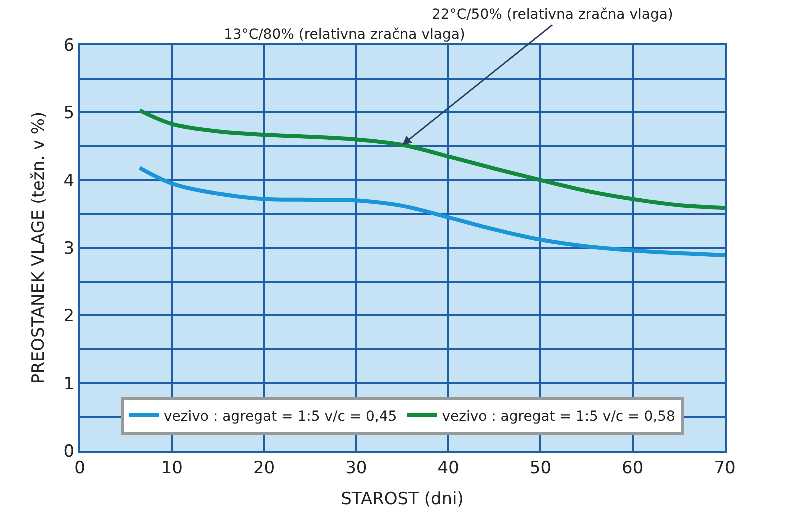 The width and height of the screenshot is (795, 517). What do you see at coordinates (725, 468) in the screenshot?
I see `x-tick-label: 70` at bounding box center [725, 468].